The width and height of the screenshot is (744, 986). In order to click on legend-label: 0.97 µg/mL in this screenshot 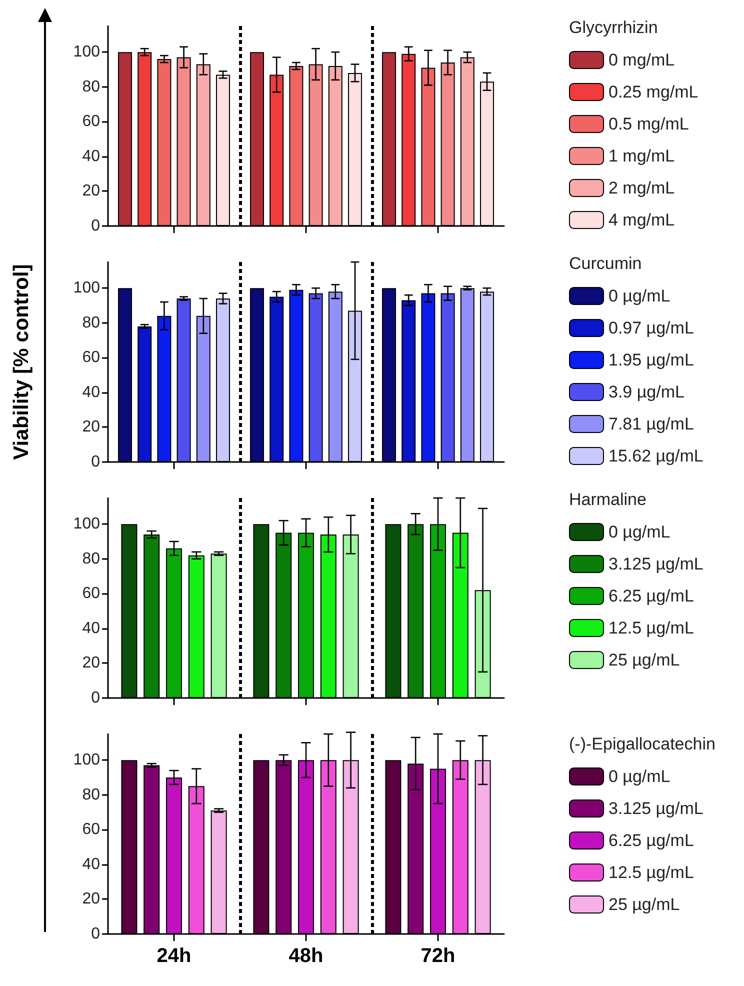, I will do `click(651, 328)`.